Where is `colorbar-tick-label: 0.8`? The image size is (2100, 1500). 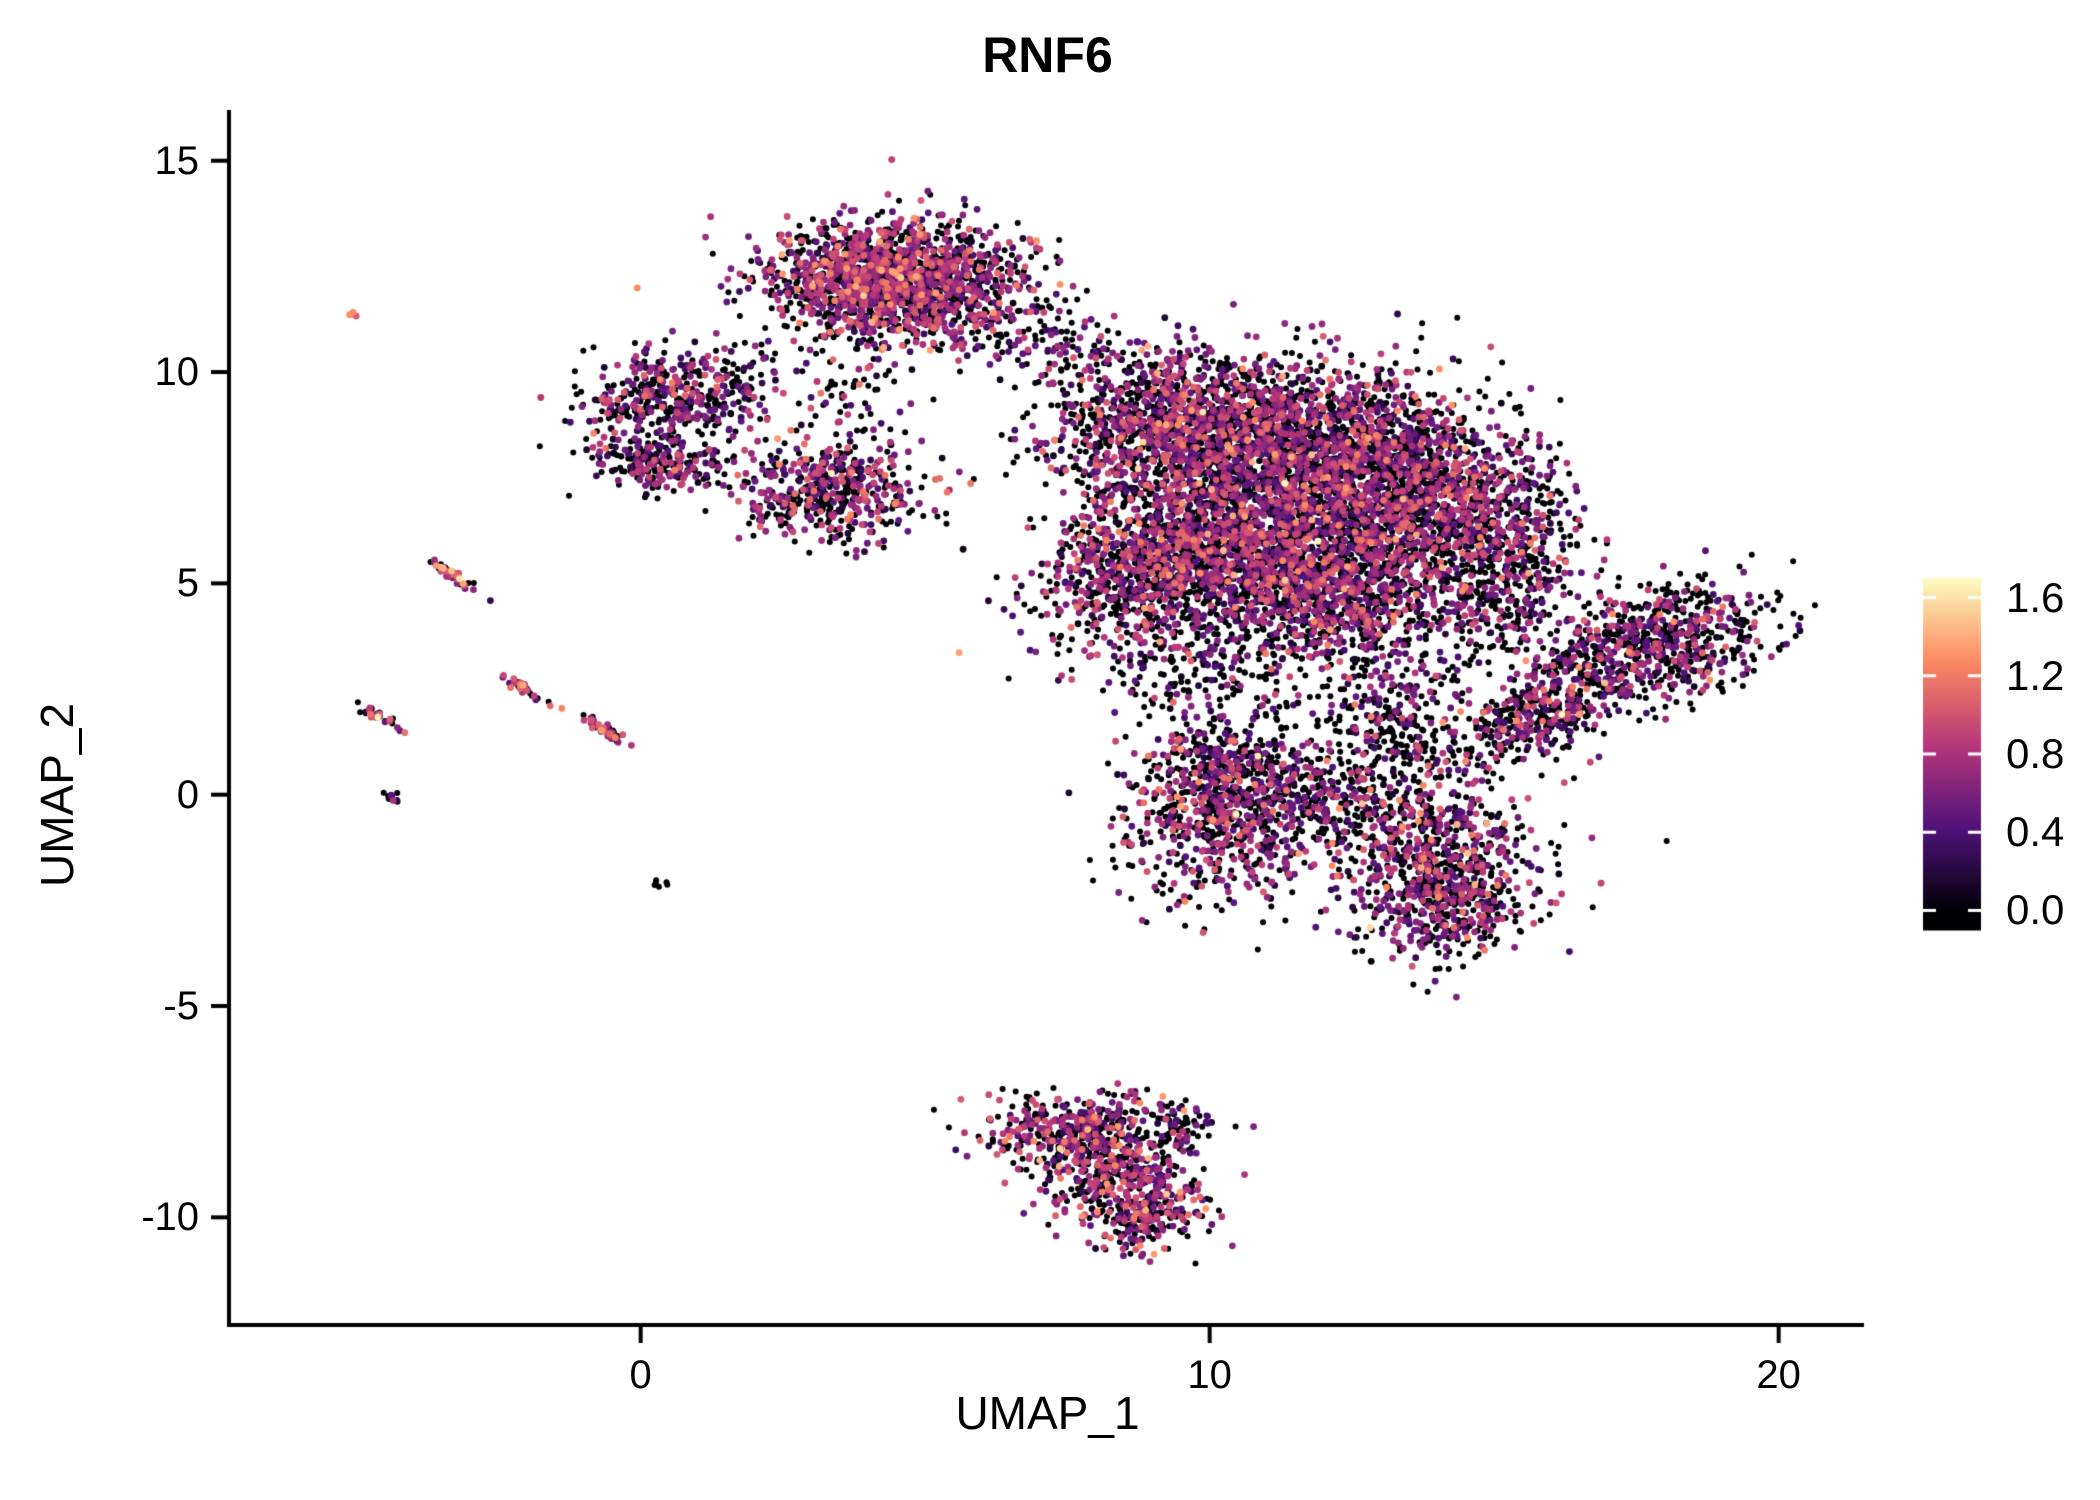
colorbar-tick-label: 0.8 is located at coordinates (2035, 753).